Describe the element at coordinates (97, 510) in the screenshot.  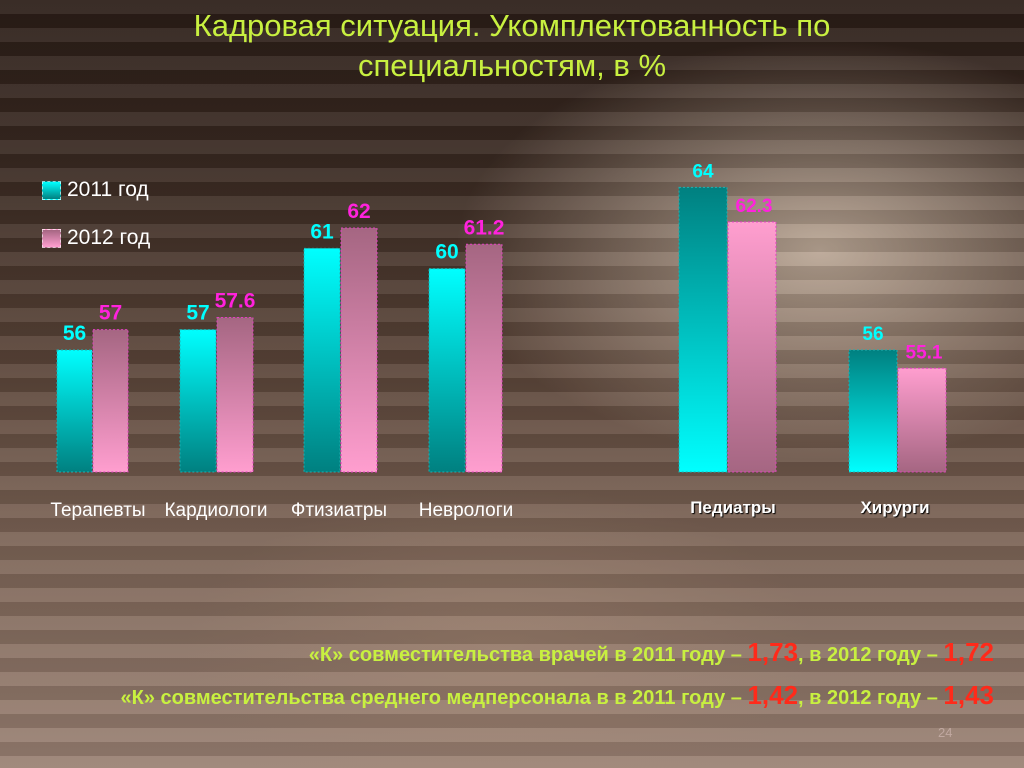
I see `category-label-1: Терапевты` at that location.